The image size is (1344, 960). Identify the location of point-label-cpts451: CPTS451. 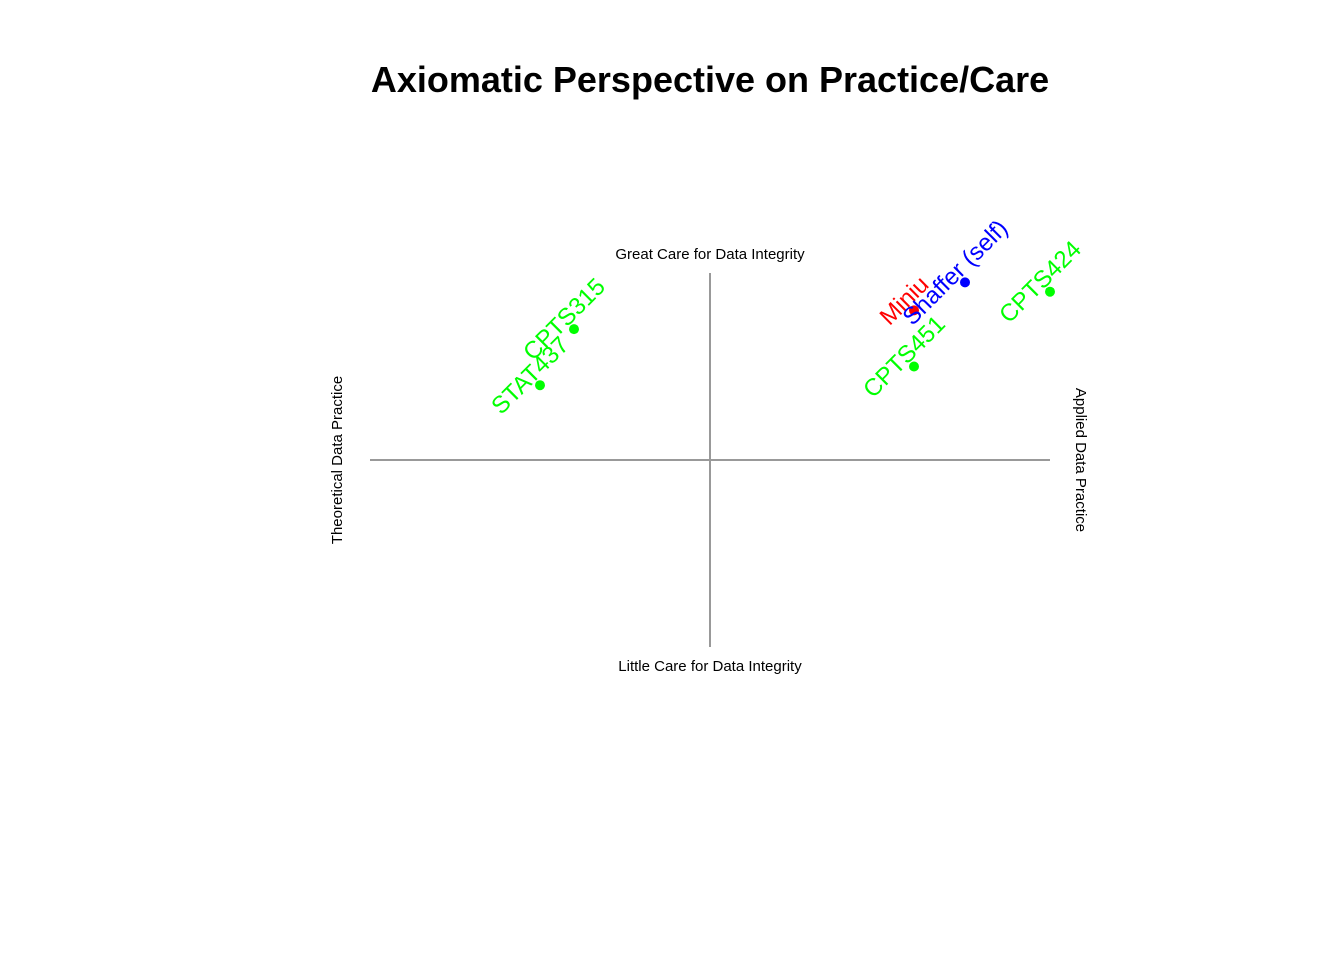
(904, 357).